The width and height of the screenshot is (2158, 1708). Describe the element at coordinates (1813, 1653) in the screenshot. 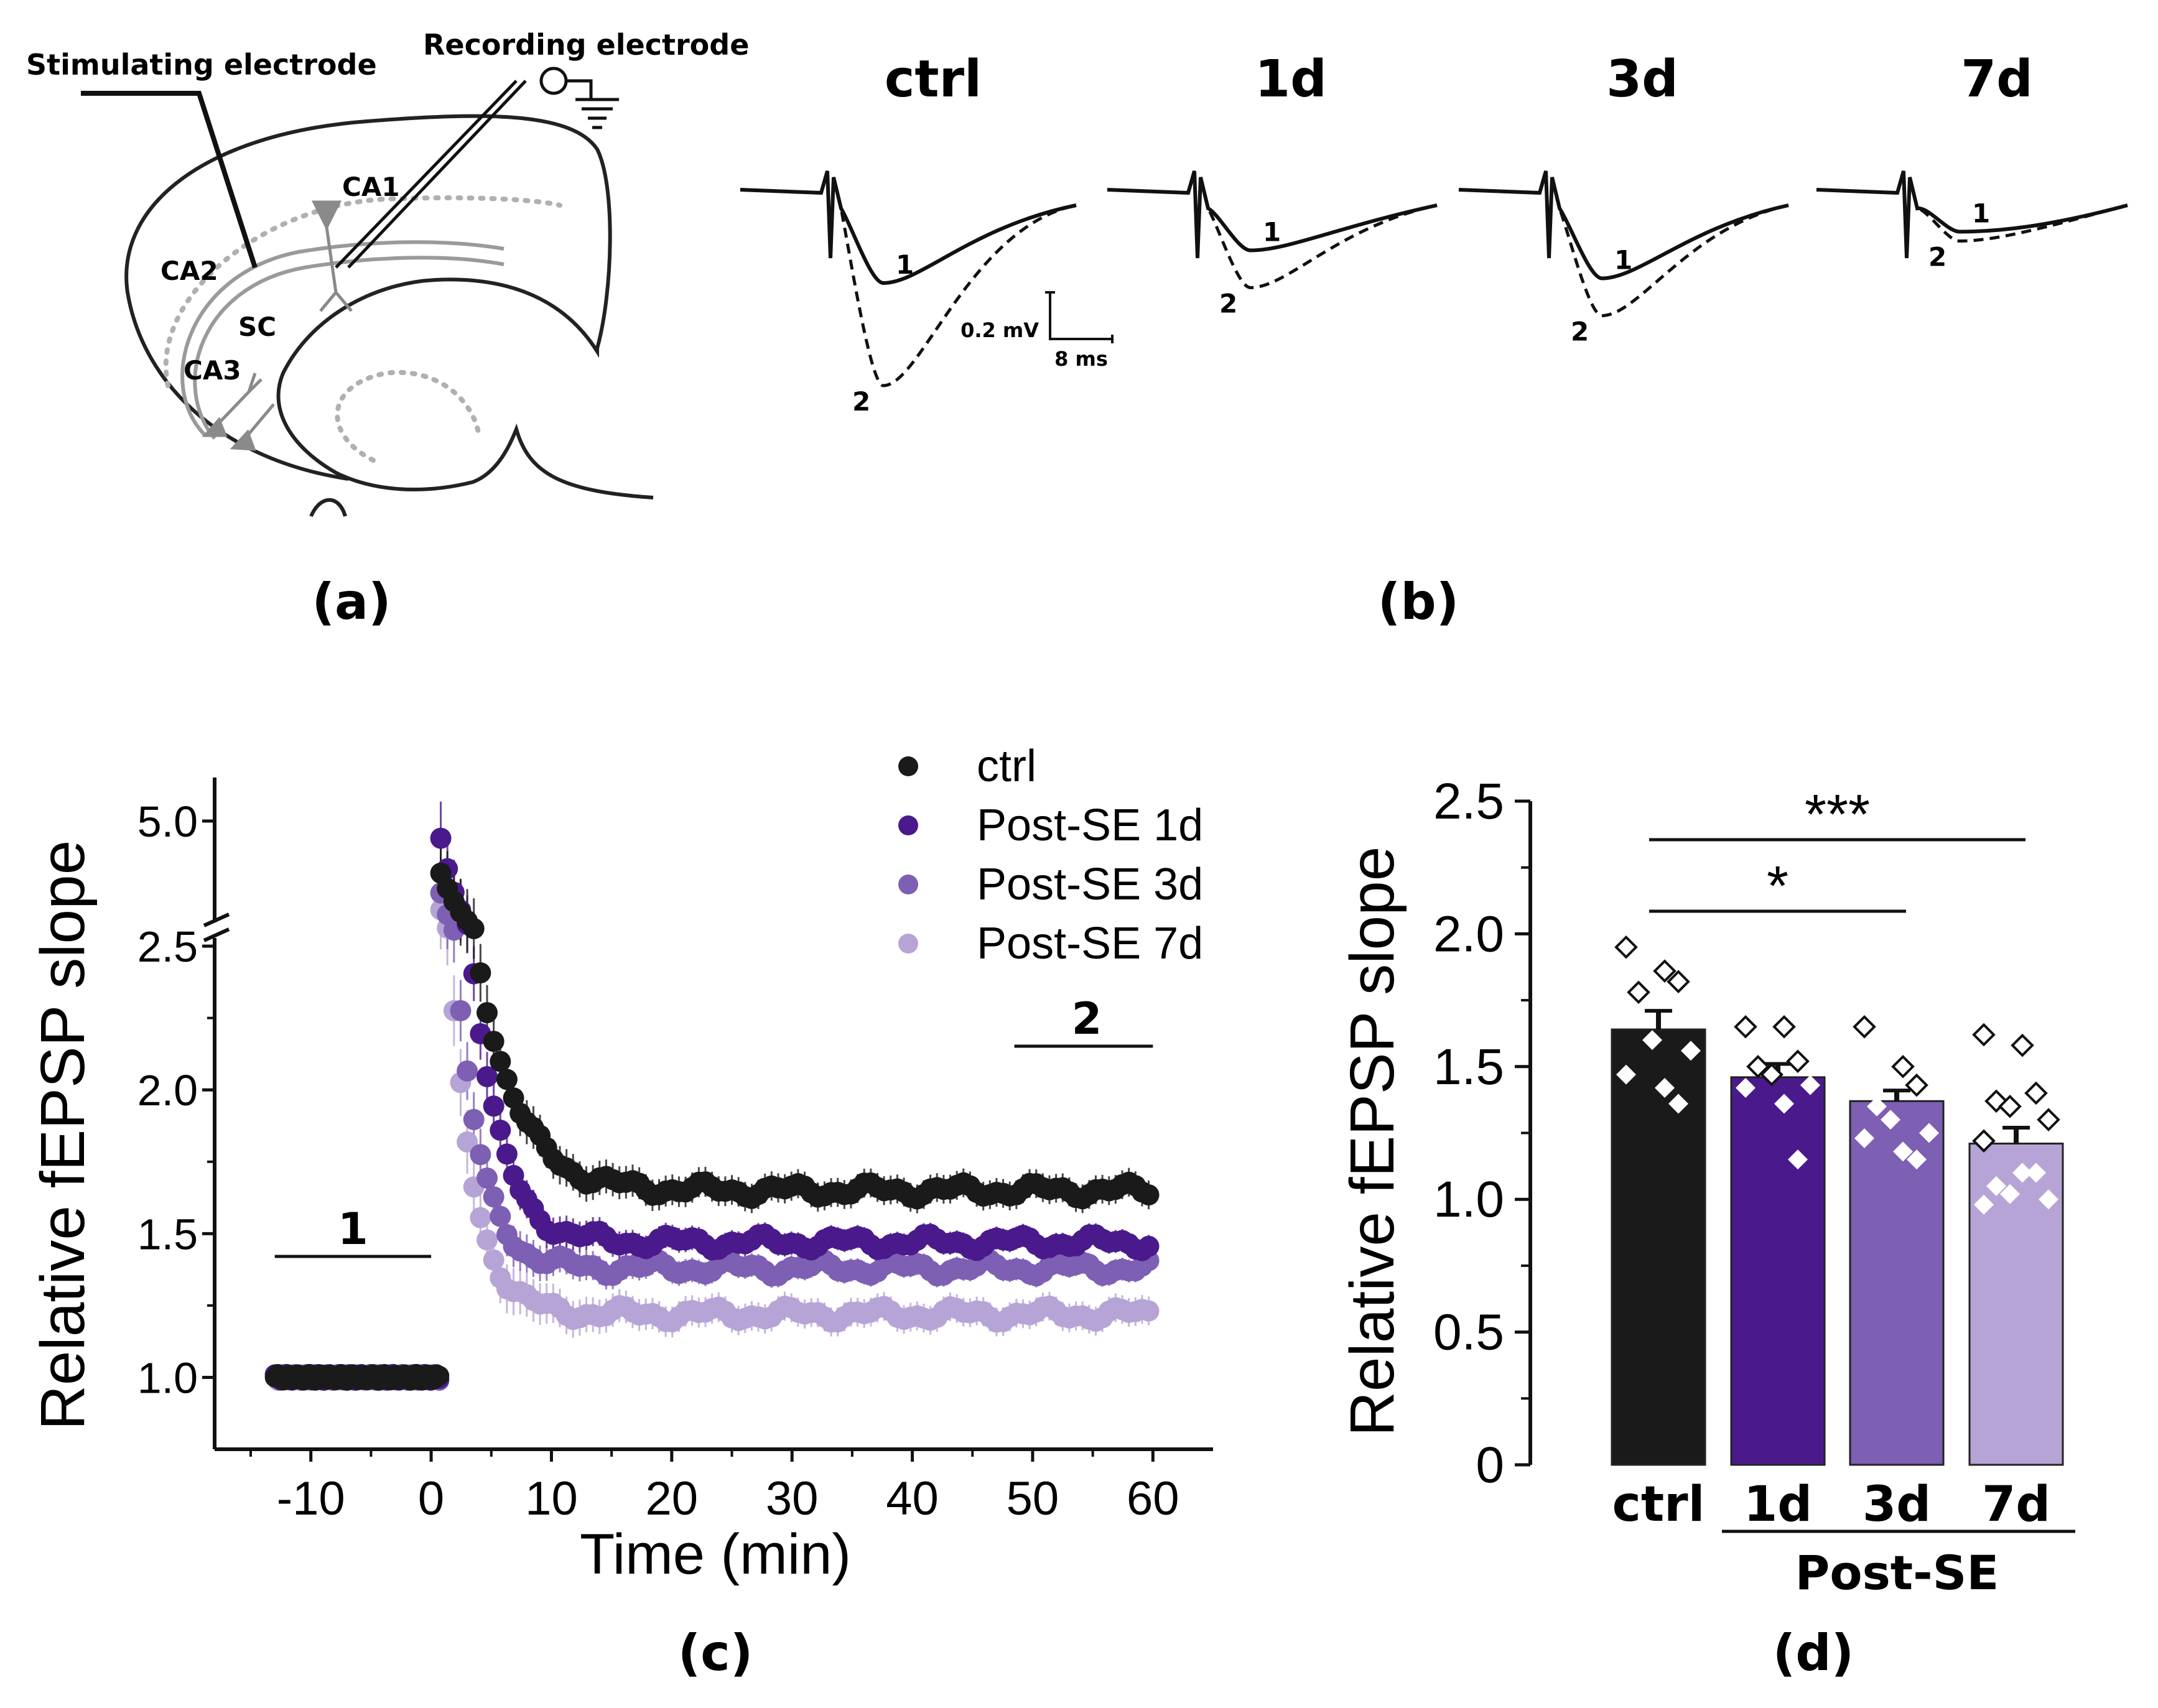

I see `panel-label-d: (d)` at that location.